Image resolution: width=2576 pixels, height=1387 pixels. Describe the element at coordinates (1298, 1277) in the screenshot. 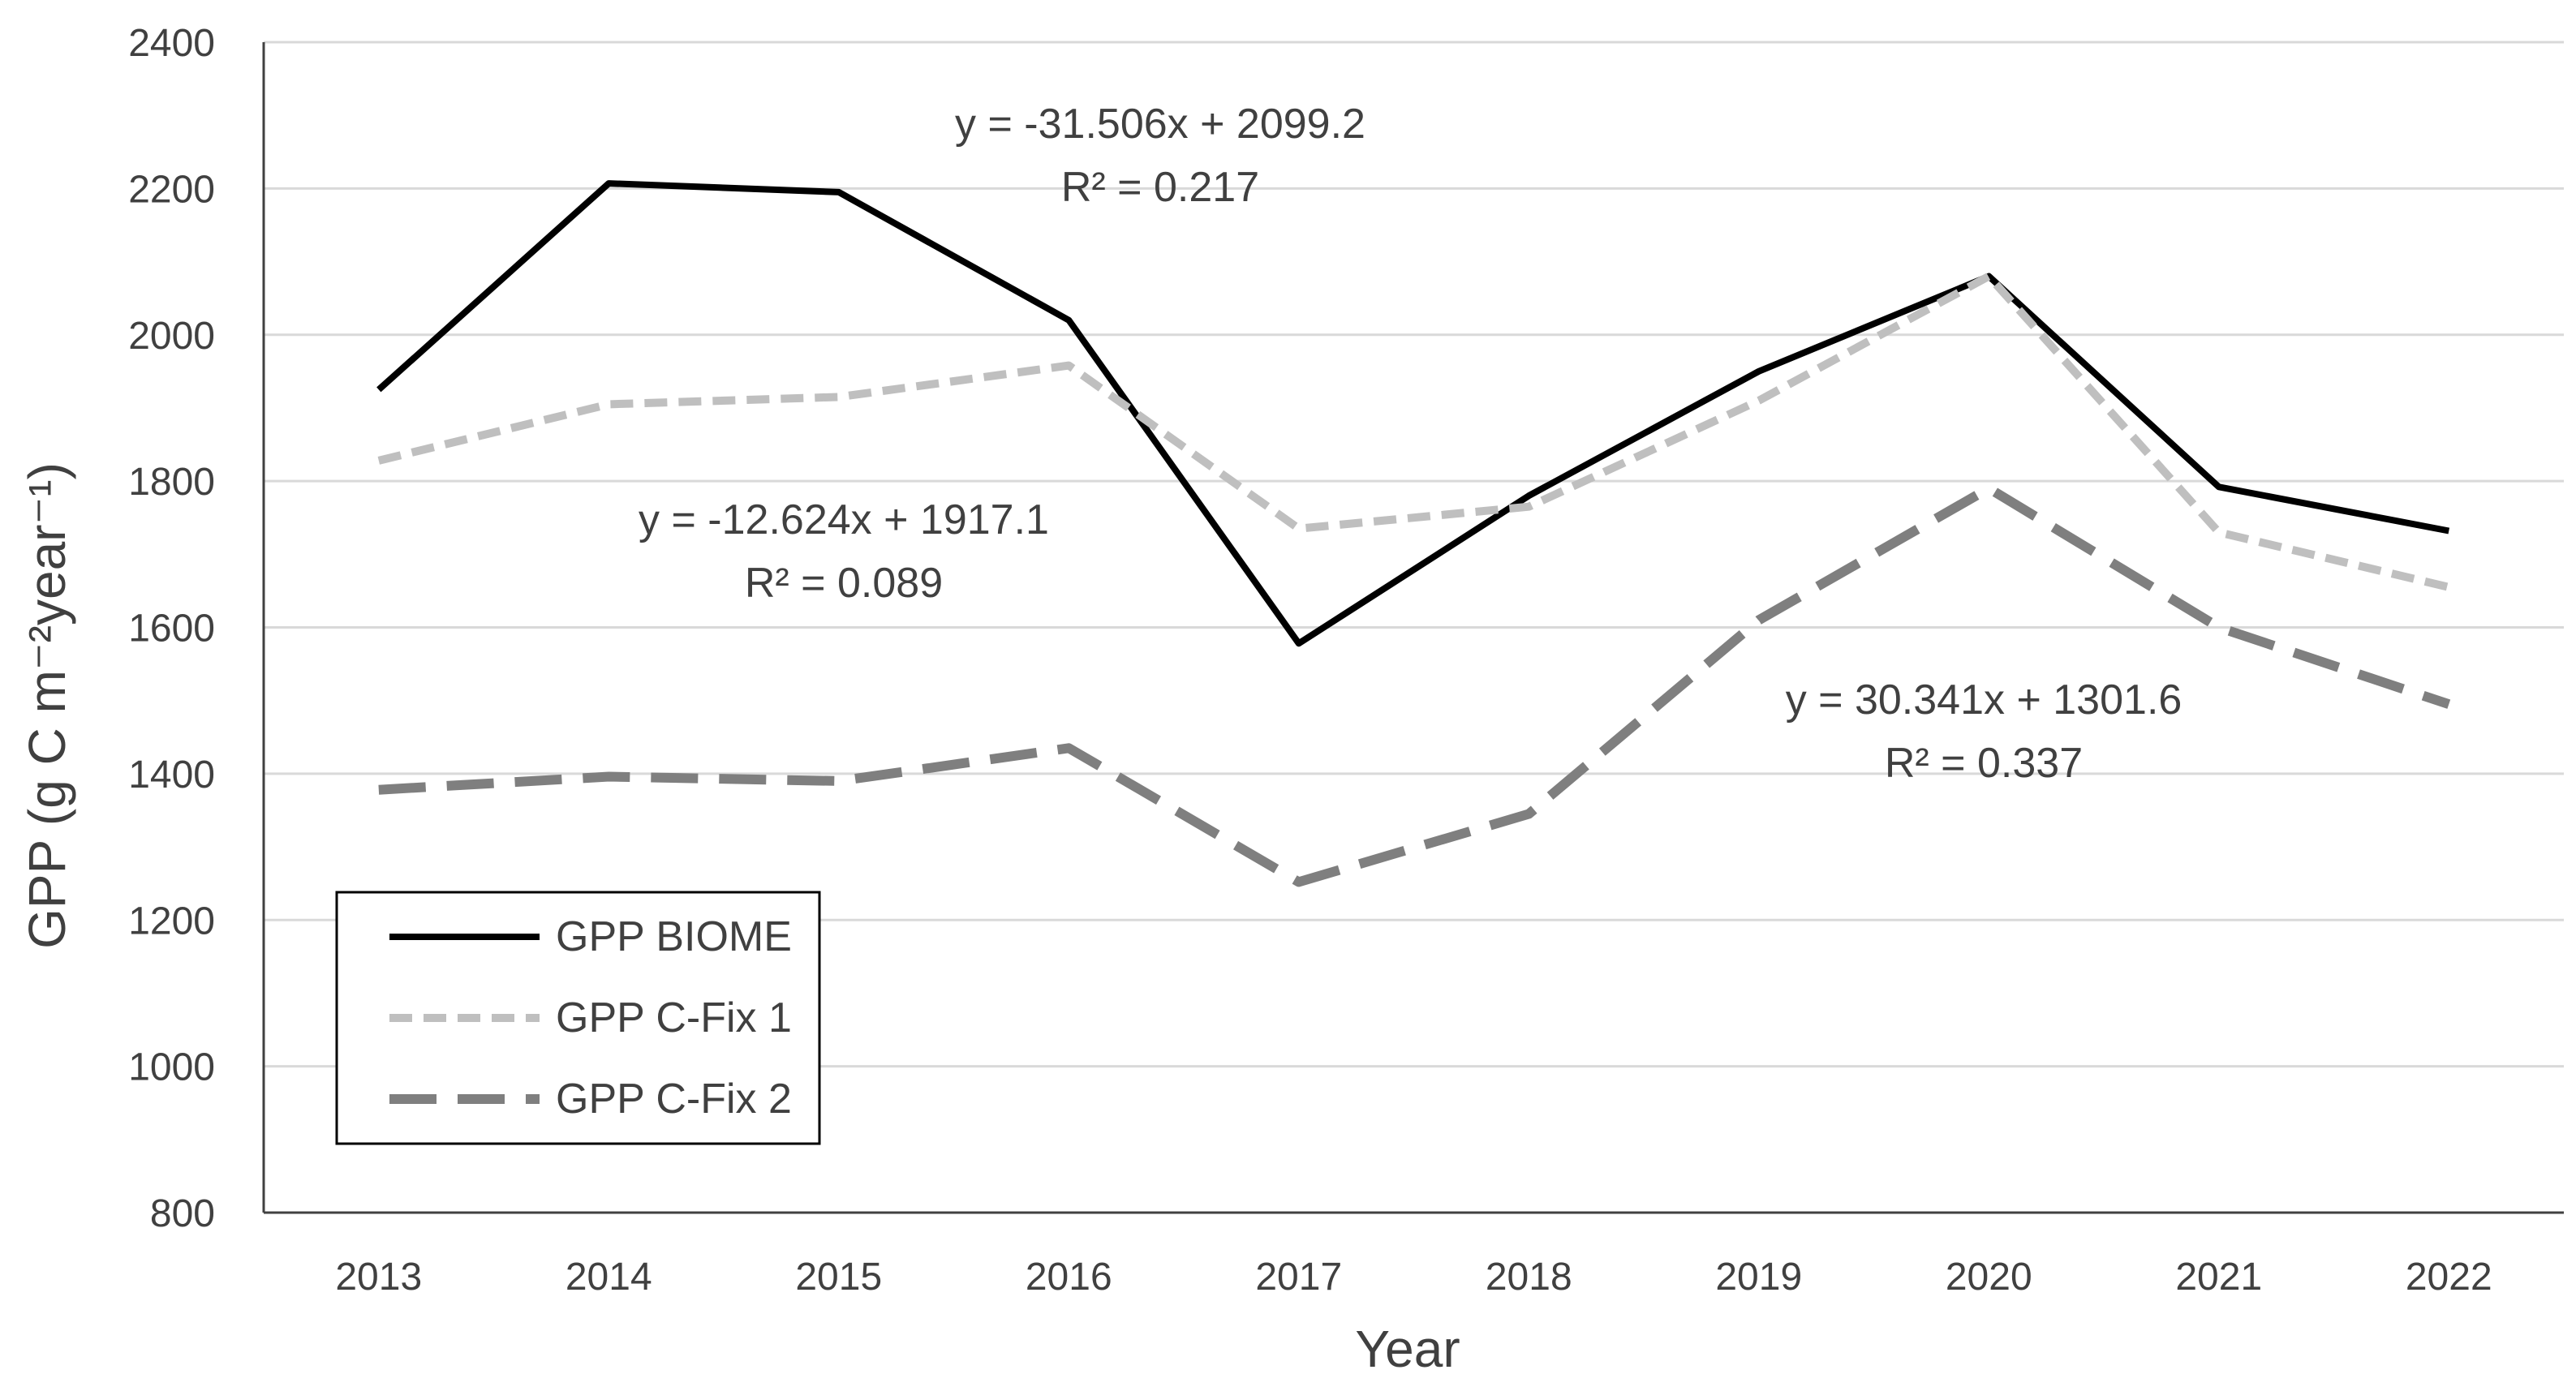

I see `x-tick-label: 2017` at that location.